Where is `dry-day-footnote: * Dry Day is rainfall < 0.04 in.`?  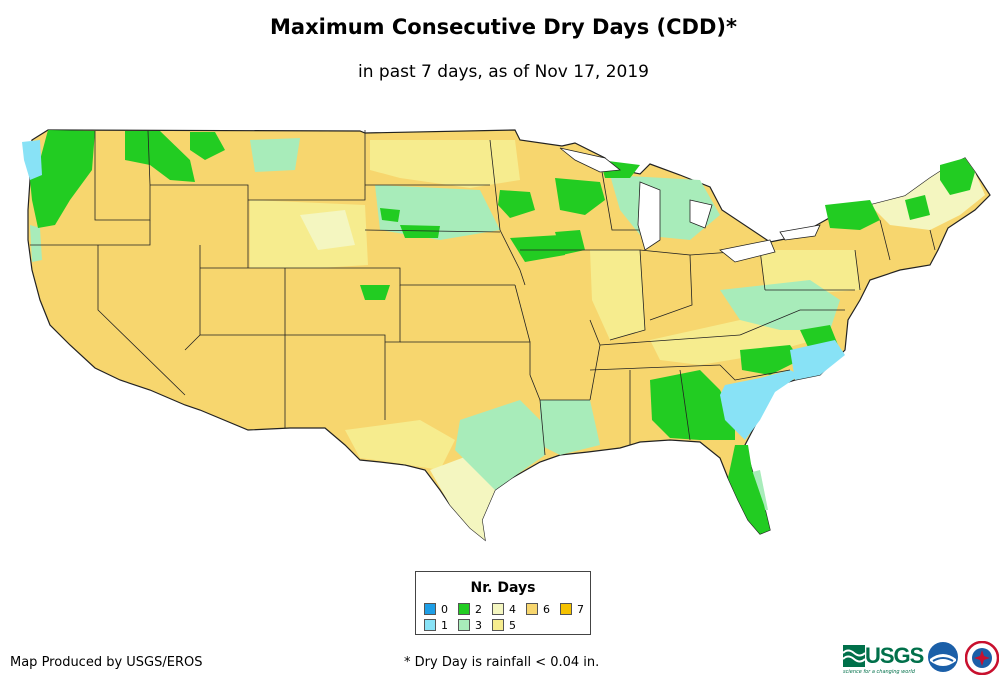
dry-day-footnote: * Dry Day is rainfall < 0.04 in. is located at coordinates (502, 662).